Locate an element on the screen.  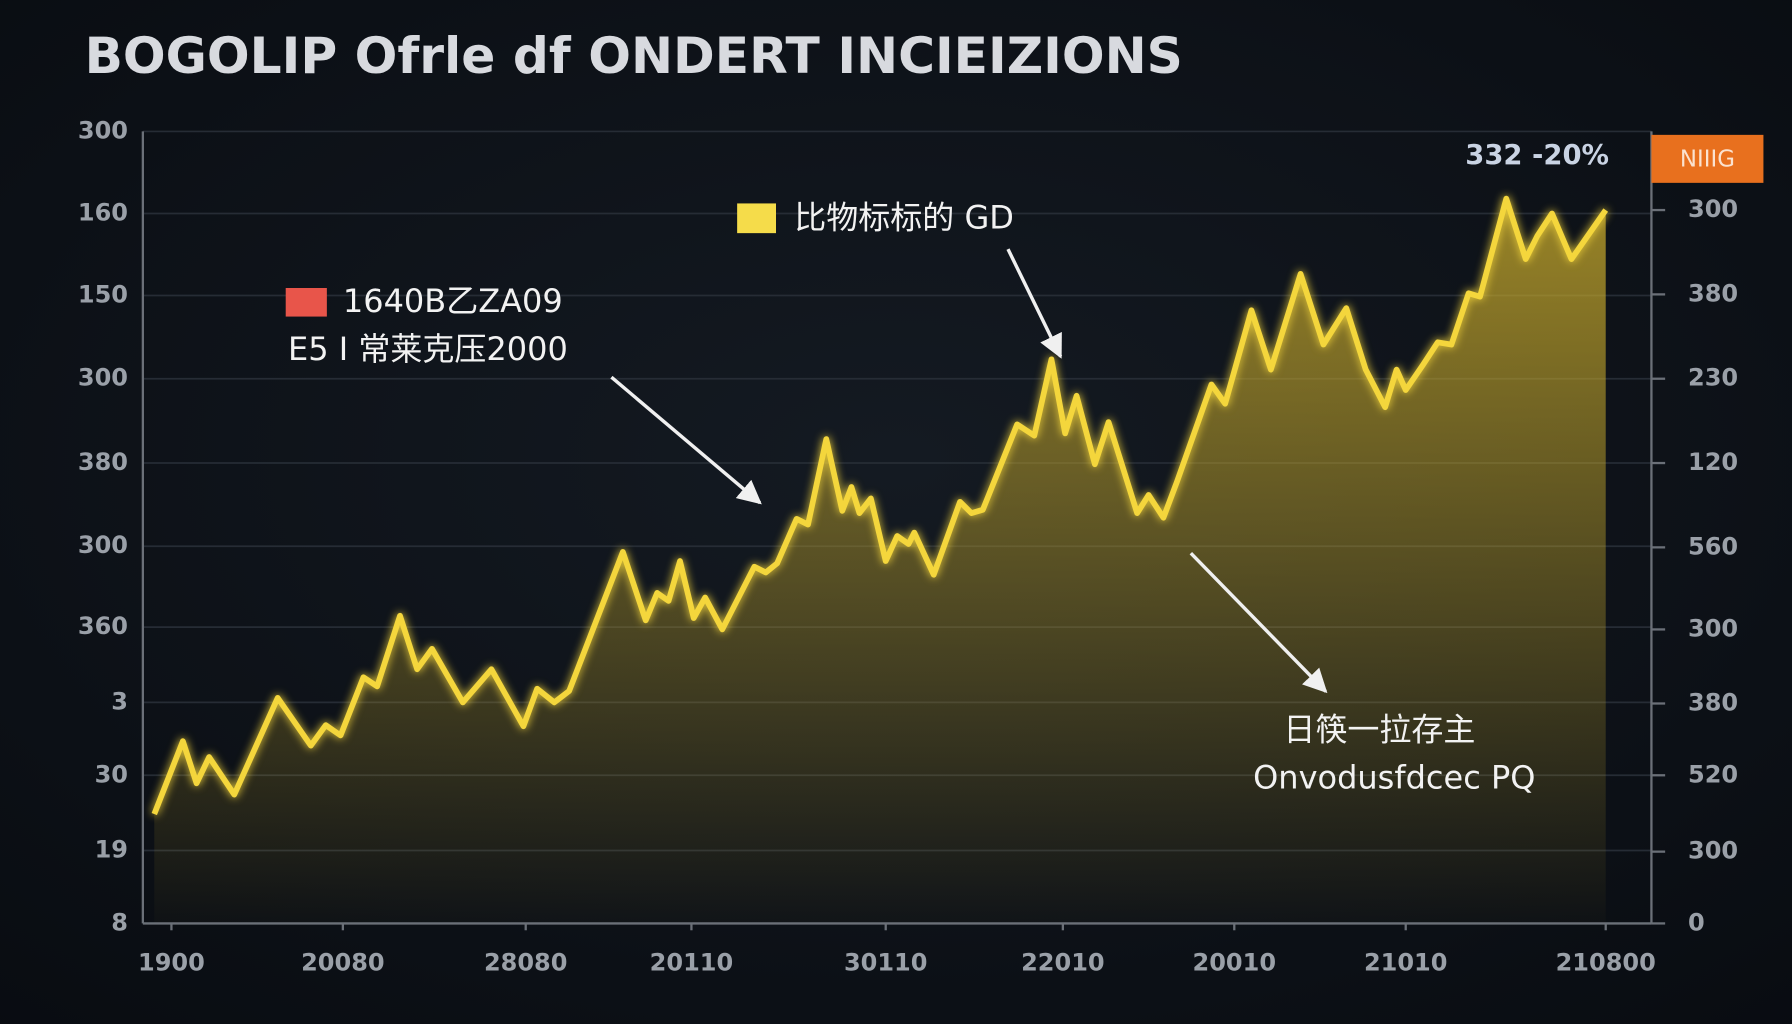
y-tick-label: 3 is located at coordinates (119, 701).